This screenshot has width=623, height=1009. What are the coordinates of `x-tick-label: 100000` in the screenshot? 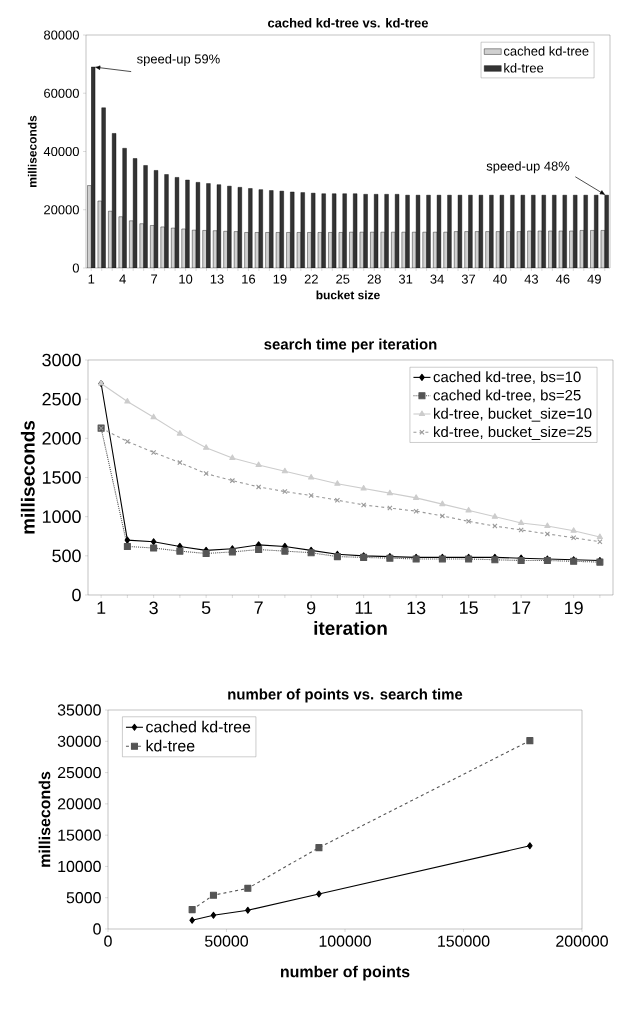 It's located at (345, 941).